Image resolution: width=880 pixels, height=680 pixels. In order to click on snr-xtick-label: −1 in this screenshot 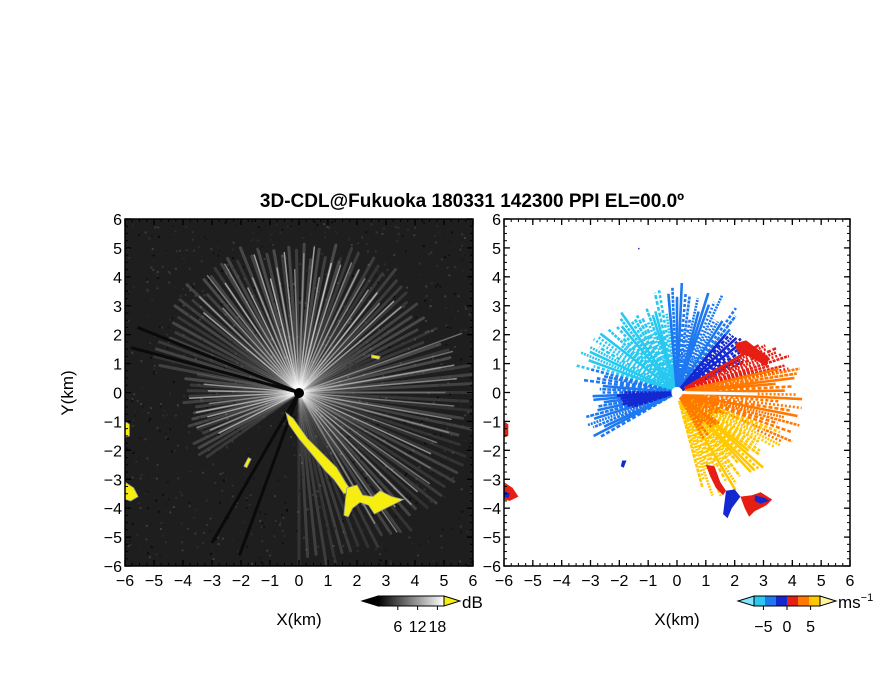, I will do `click(270, 581)`.